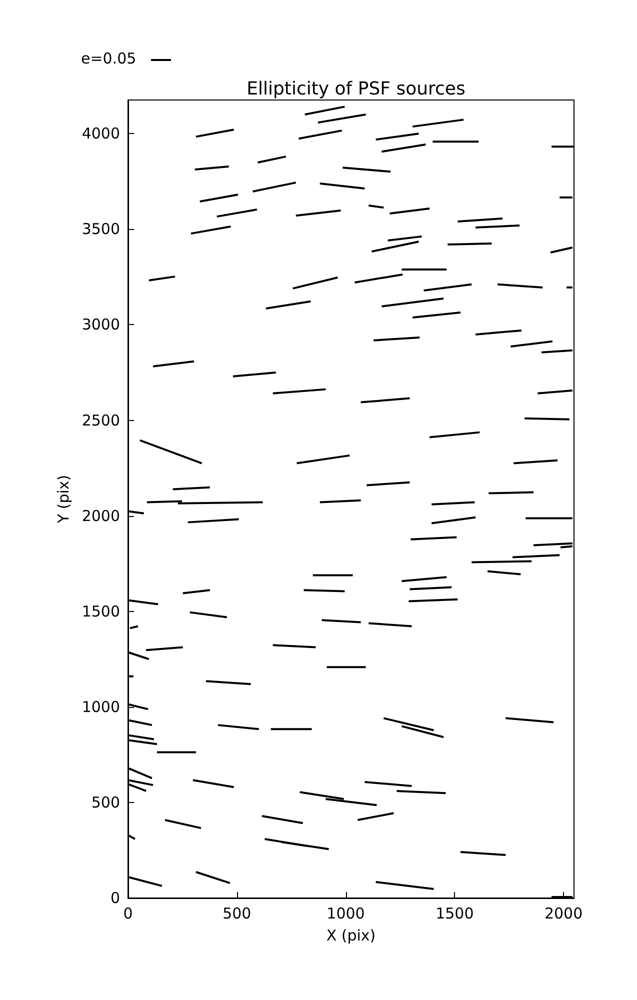 The width and height of the screenshot is (637, 1000). What do you see at coordinates (237, 913) in the screenshot?
I see `x-tick-label: 500` at bounding box center [237, 913].